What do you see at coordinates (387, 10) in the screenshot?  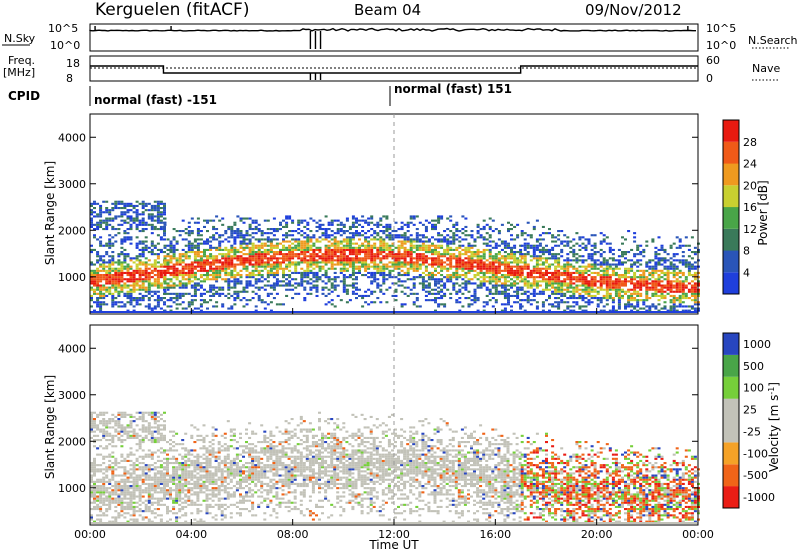 I see `beam-label: Beam 04` at bounding box center [387, 10].